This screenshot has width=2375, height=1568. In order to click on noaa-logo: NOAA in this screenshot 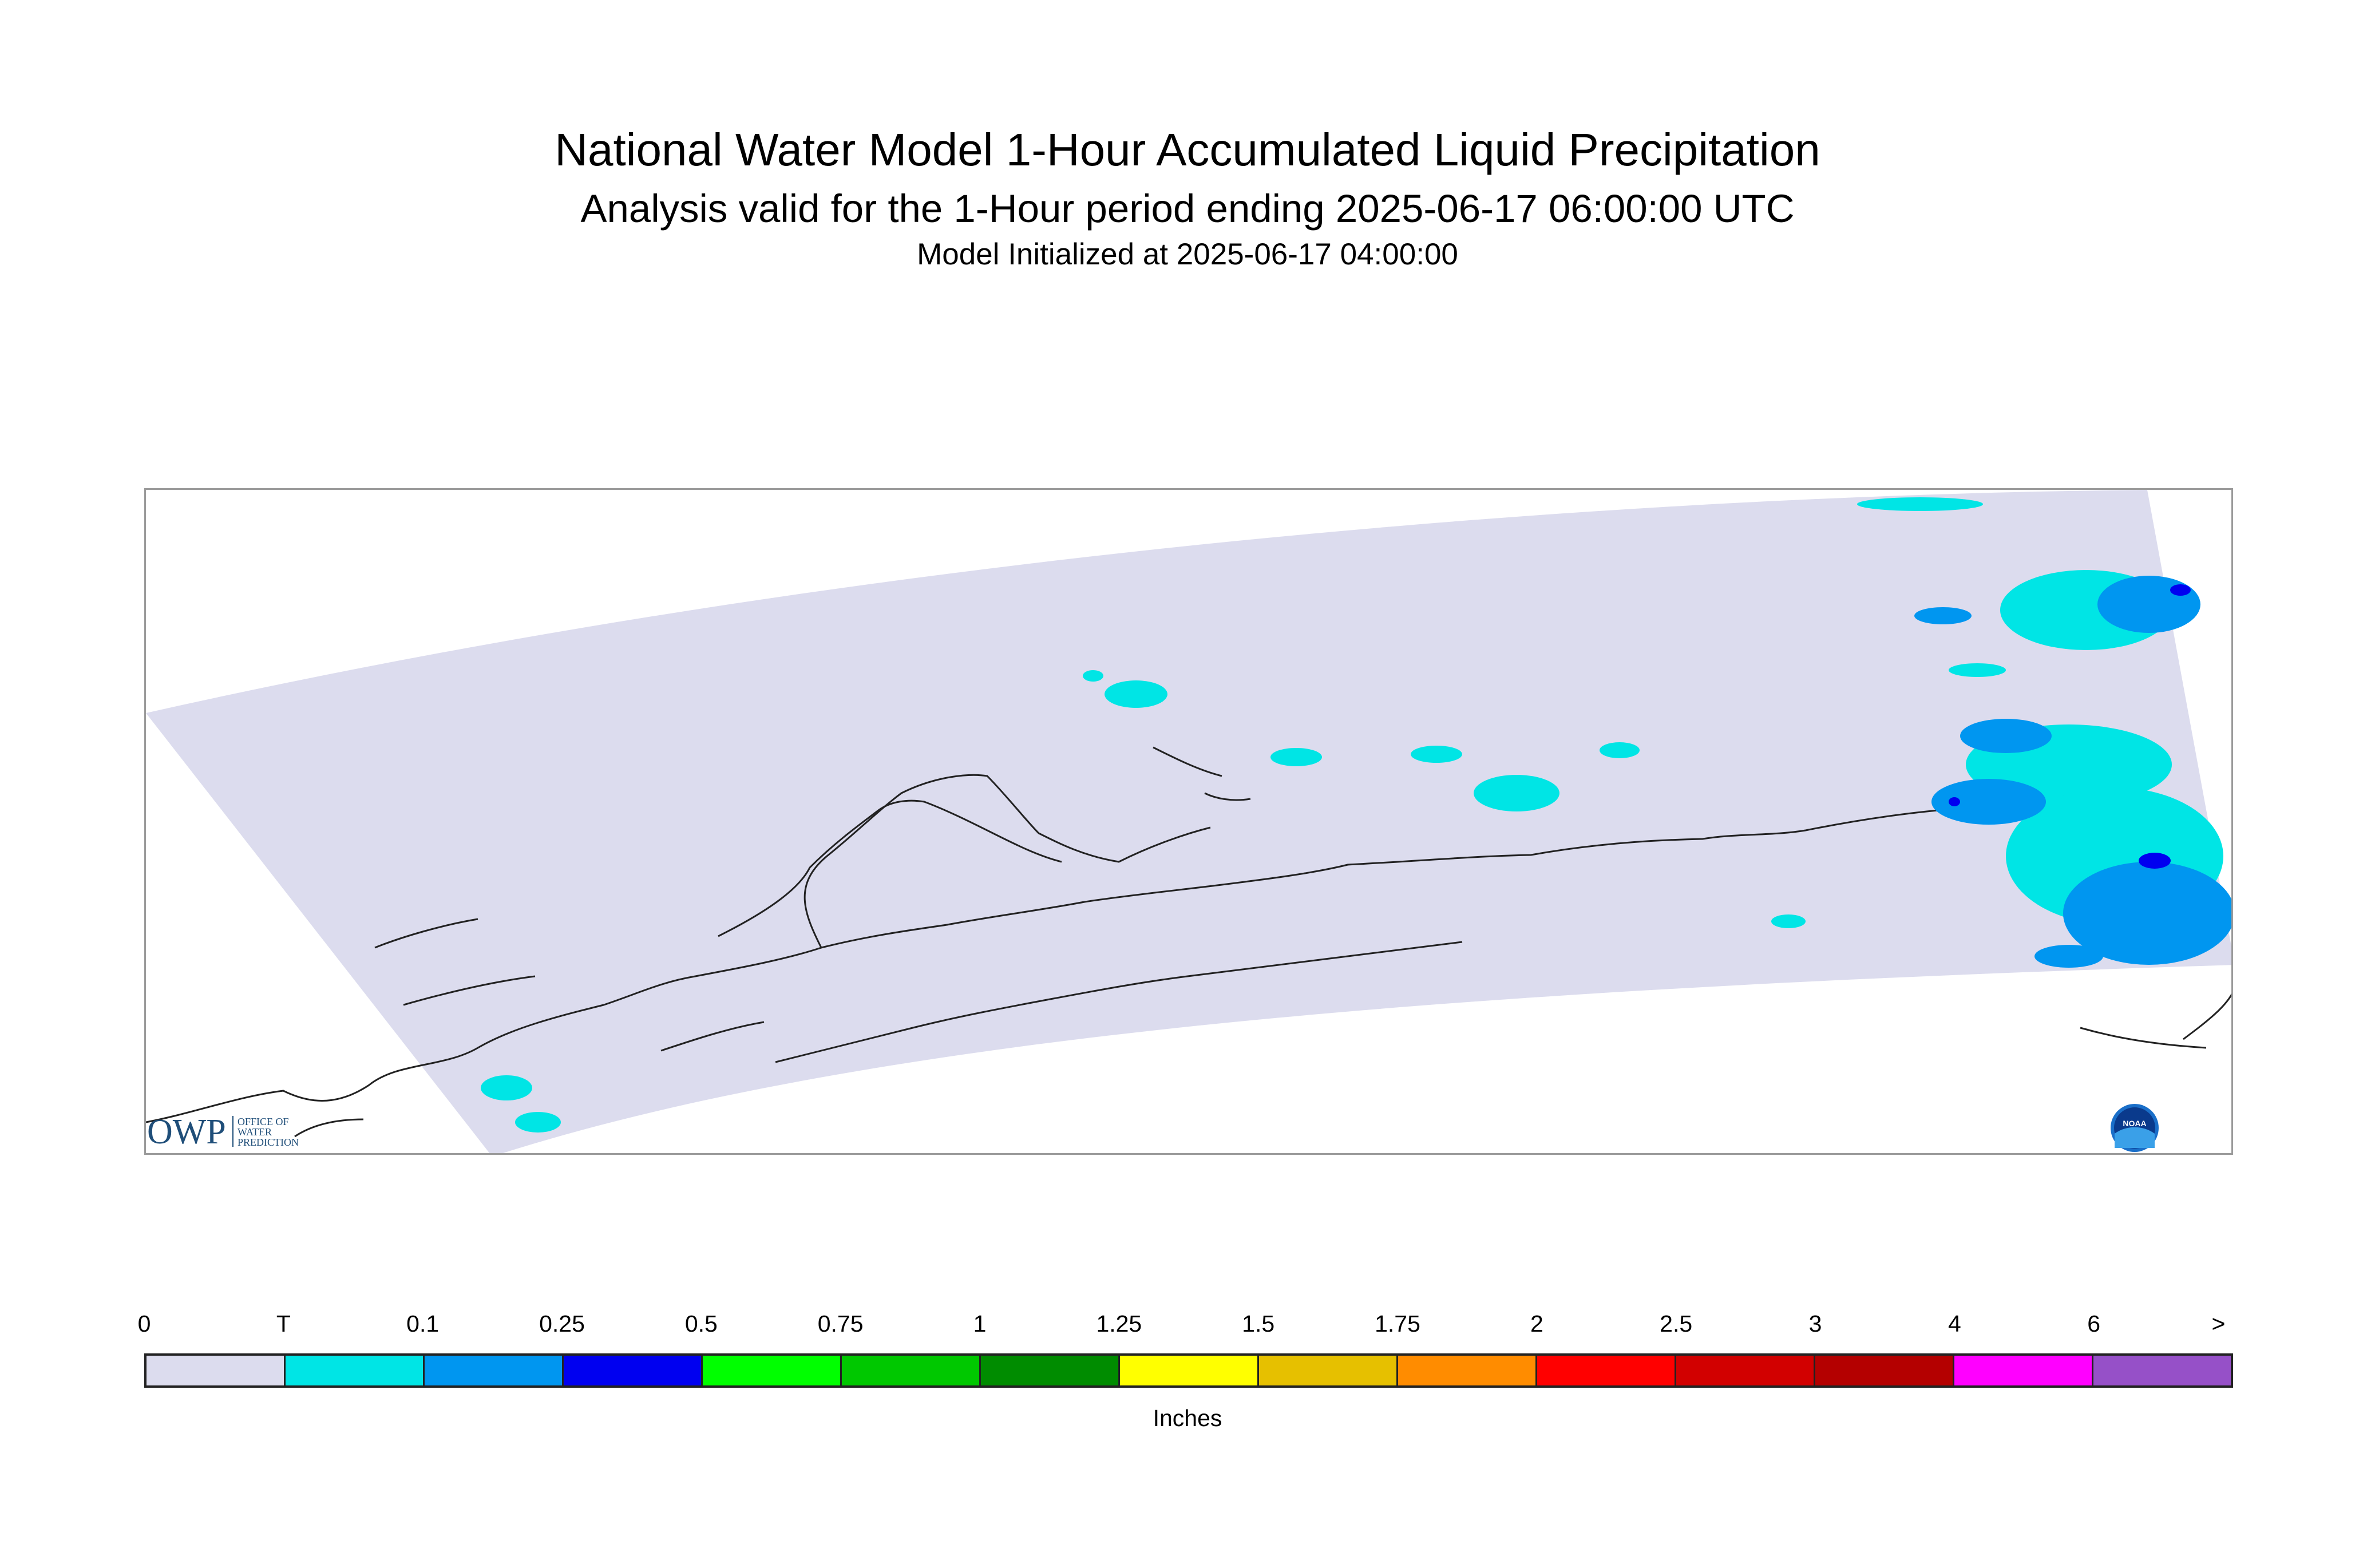, I will do `click(2135, 1127)`.